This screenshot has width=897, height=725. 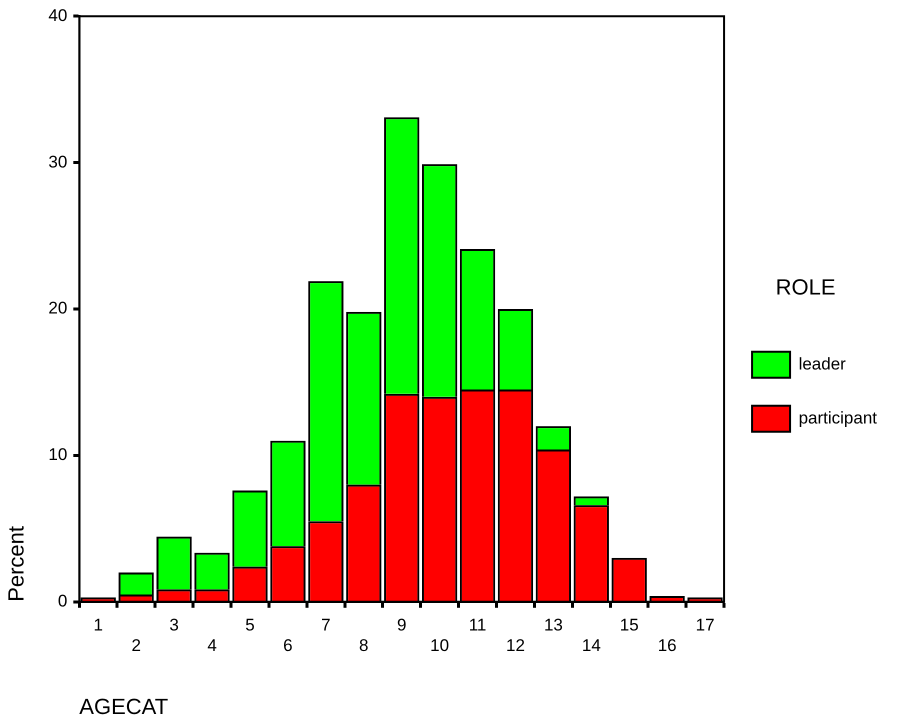 What do you see at coordinates (212, 646) in the screenshot?
I see `x-tick-label: 4` at bounding box center [212, 646].